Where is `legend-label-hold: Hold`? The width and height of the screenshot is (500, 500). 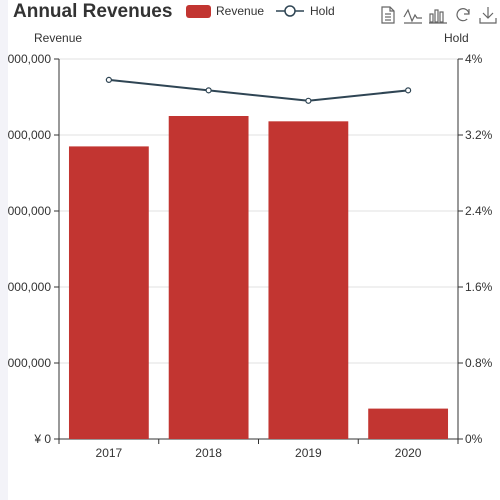
legend-label-hold: Hold is located at coordinates (322, 11).